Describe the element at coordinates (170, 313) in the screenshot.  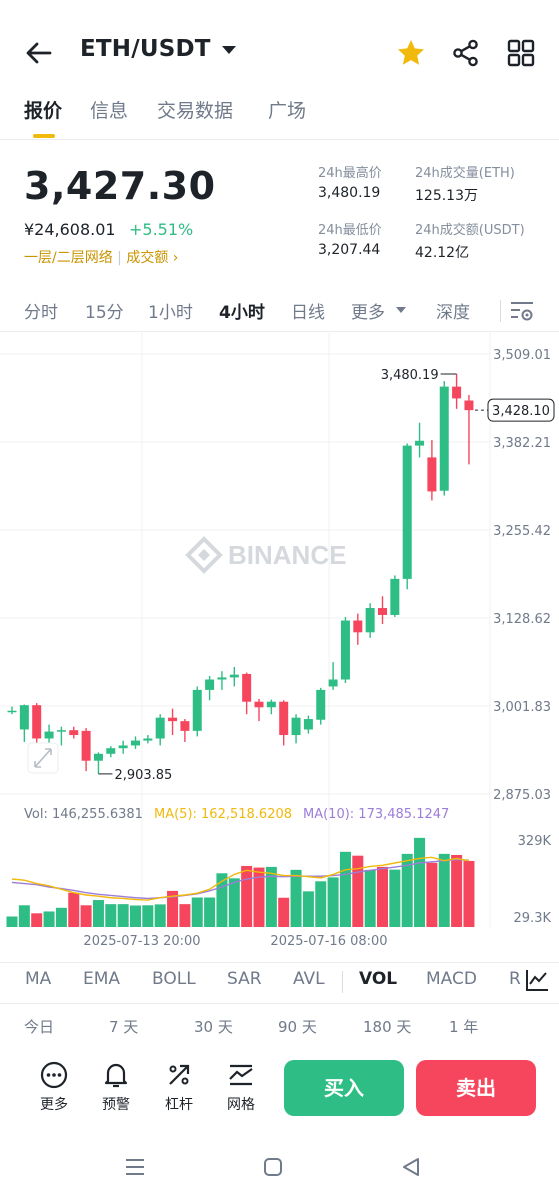
I see `interval-1h: 1小时` at that location.